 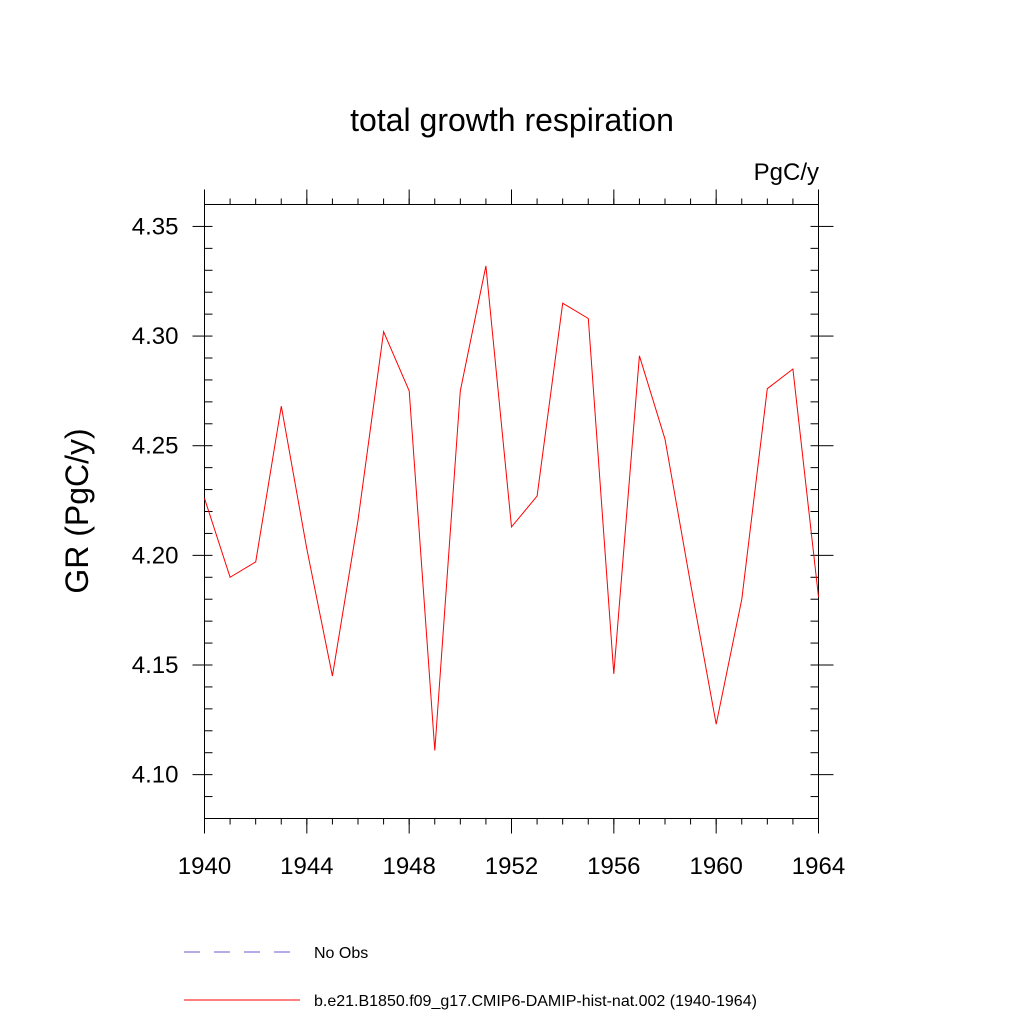 What do you see at coordinates (155, 775) in the screenshot?
I see `y-tick-label: 4.10` at bounding box center [155, 775].